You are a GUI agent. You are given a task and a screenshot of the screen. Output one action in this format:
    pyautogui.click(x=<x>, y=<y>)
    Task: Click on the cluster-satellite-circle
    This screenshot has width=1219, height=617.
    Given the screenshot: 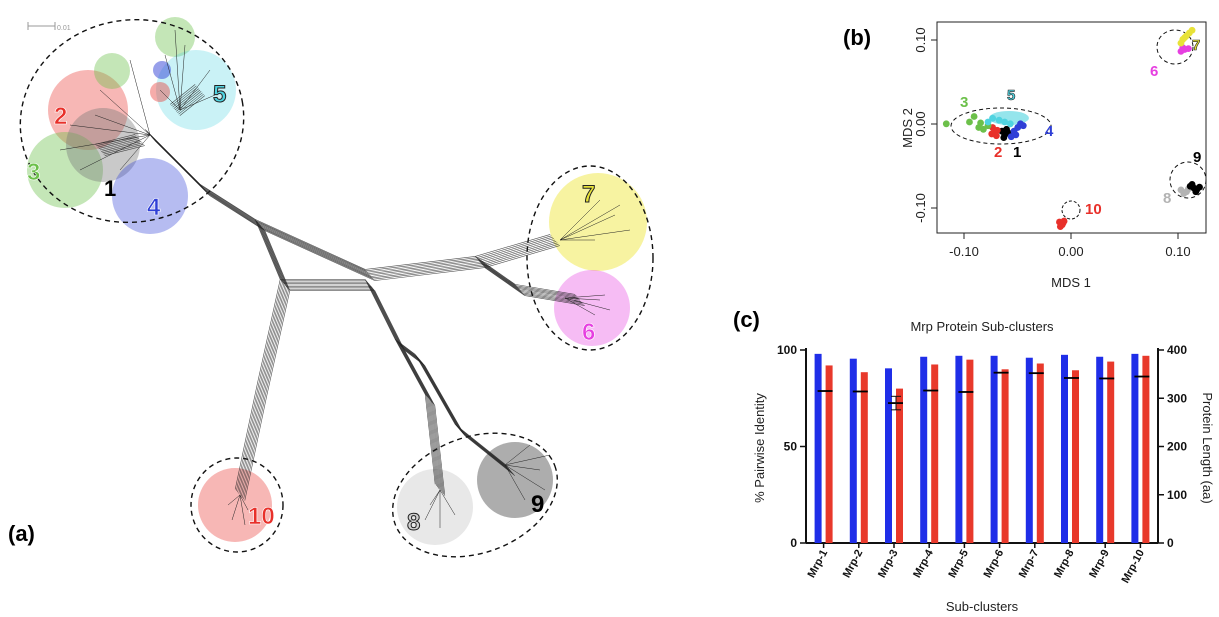 What is the action you would take?
    pyautogui.click(x=112, y=71)
    